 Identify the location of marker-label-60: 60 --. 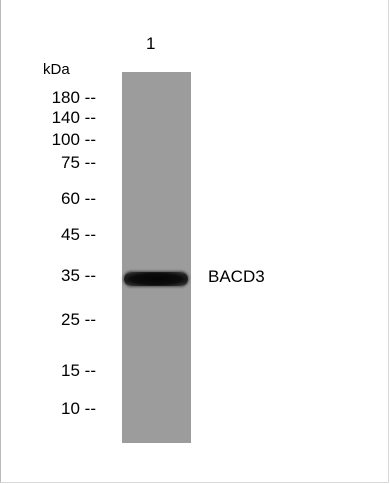
(78, 198).